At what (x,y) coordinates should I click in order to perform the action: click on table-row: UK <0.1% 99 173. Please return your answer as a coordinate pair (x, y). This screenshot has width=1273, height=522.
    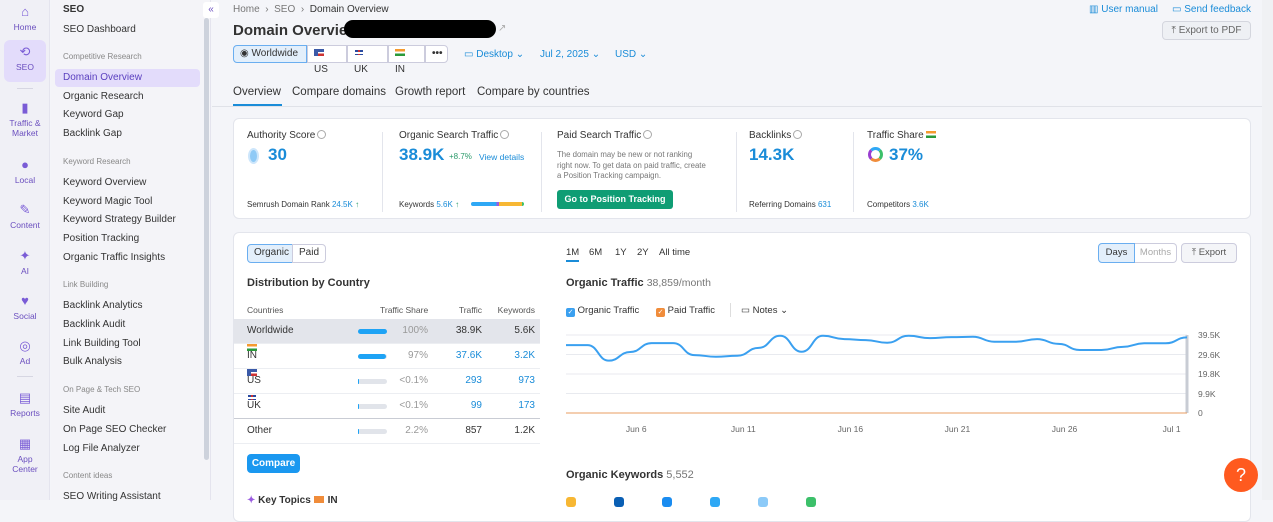
    Looking at the image, I should click on (387, 406).